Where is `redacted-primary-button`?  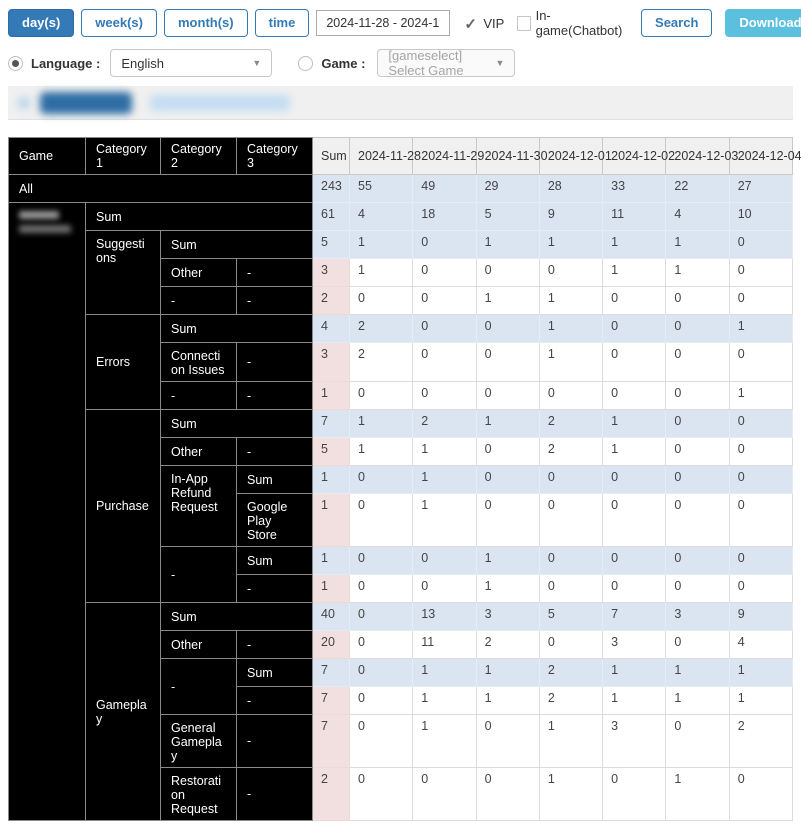
redacted-primary-button is located at coordinates (86, 102).